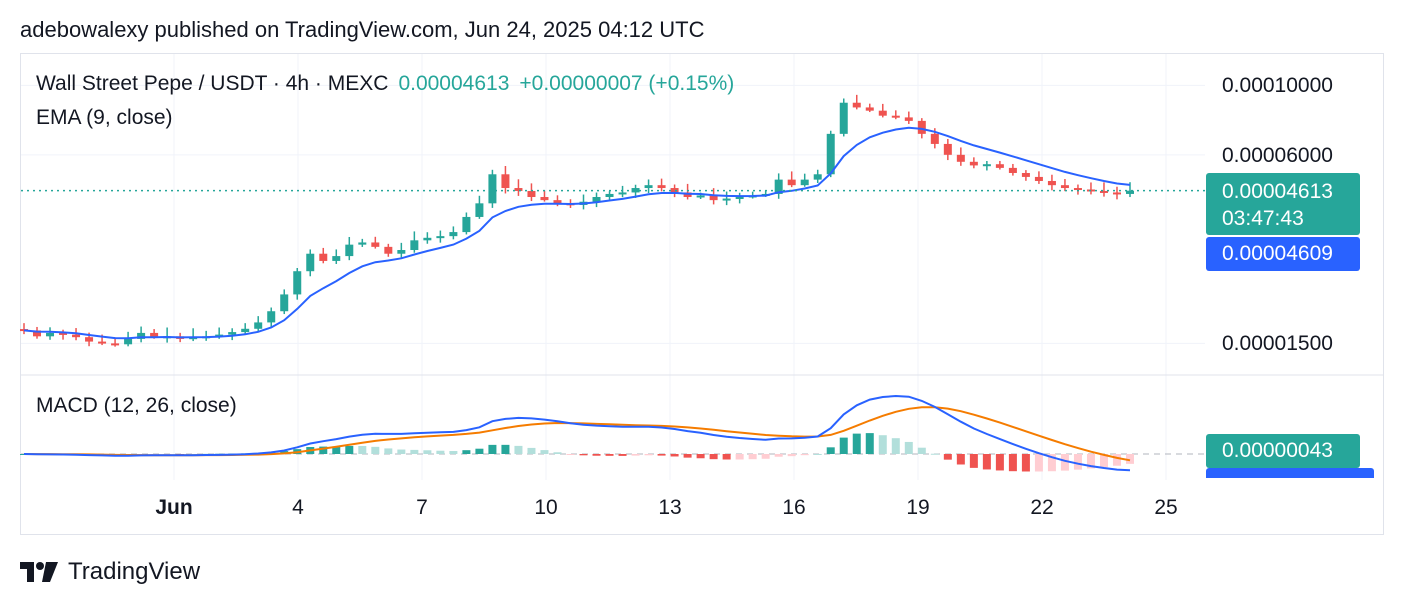 Image resolution: width=1404 pixels, height=606 pixels. I want to click on macd-line, so click(577, 433).